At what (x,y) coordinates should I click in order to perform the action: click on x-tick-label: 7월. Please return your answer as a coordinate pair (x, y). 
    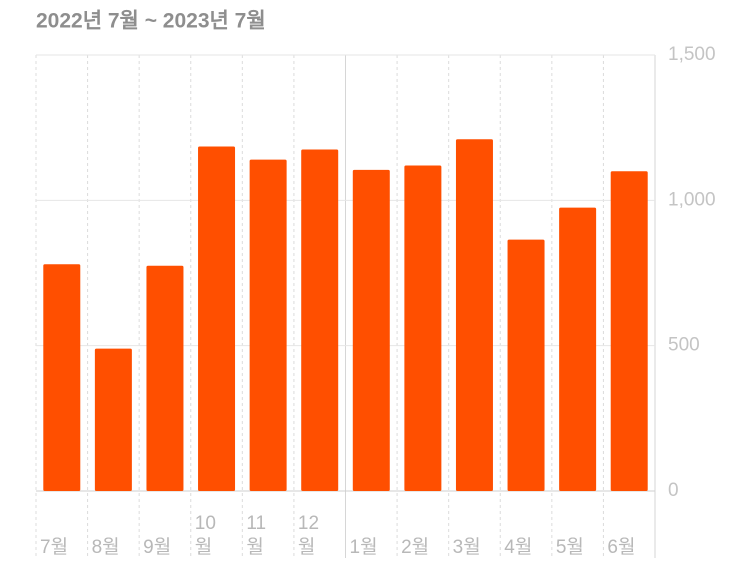
    Looking at the image, I should click on (54, 547).